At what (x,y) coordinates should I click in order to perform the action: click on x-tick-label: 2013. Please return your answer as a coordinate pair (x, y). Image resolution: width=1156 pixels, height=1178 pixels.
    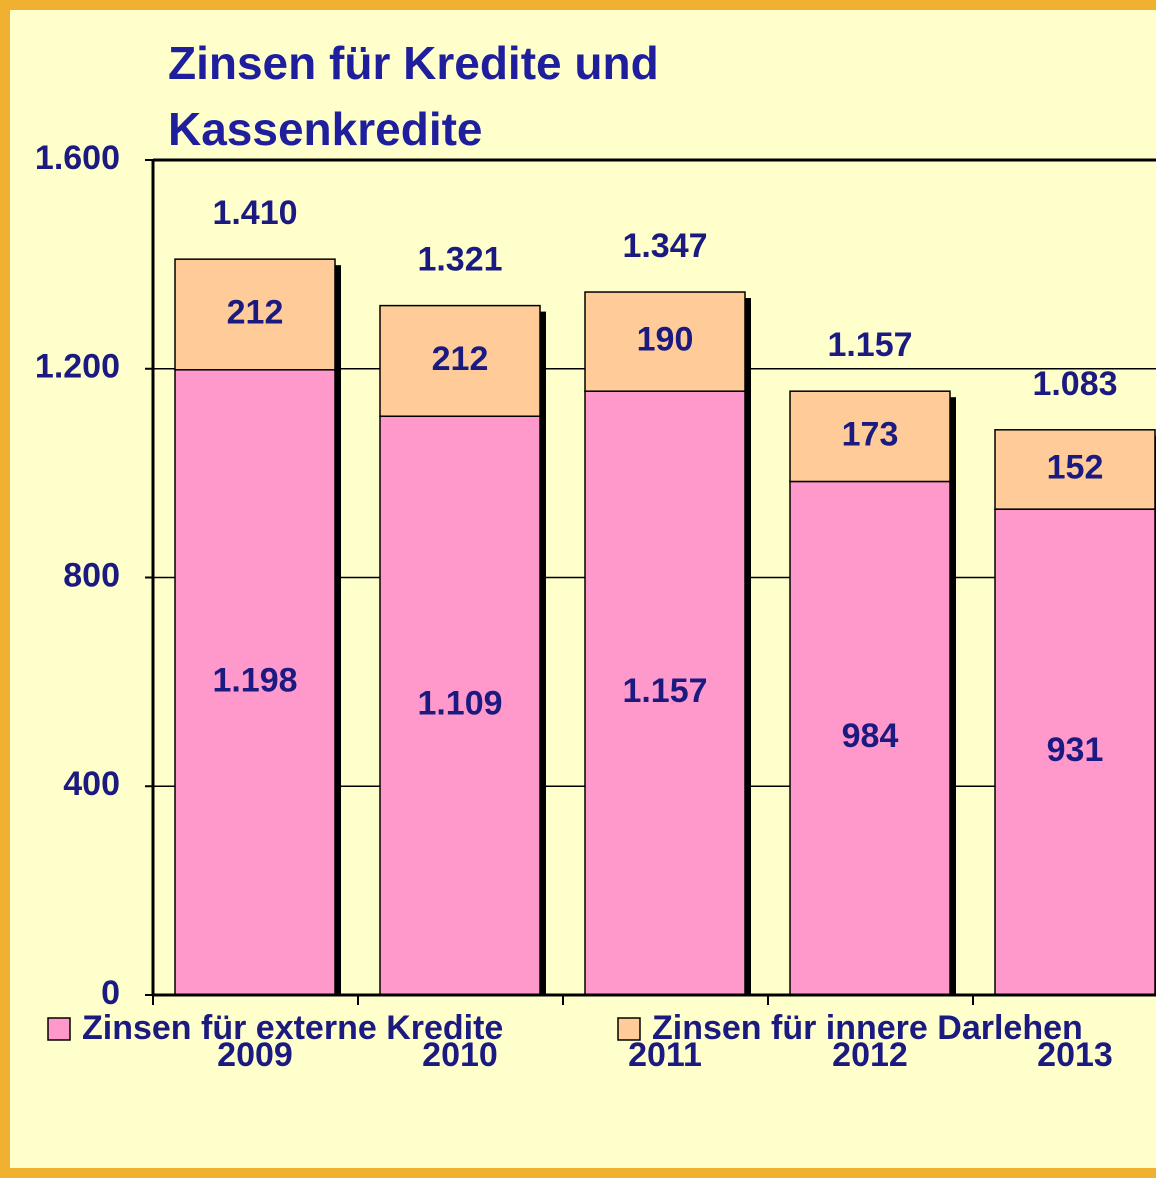
    Looking at the image, I should click on (1075, 1055).